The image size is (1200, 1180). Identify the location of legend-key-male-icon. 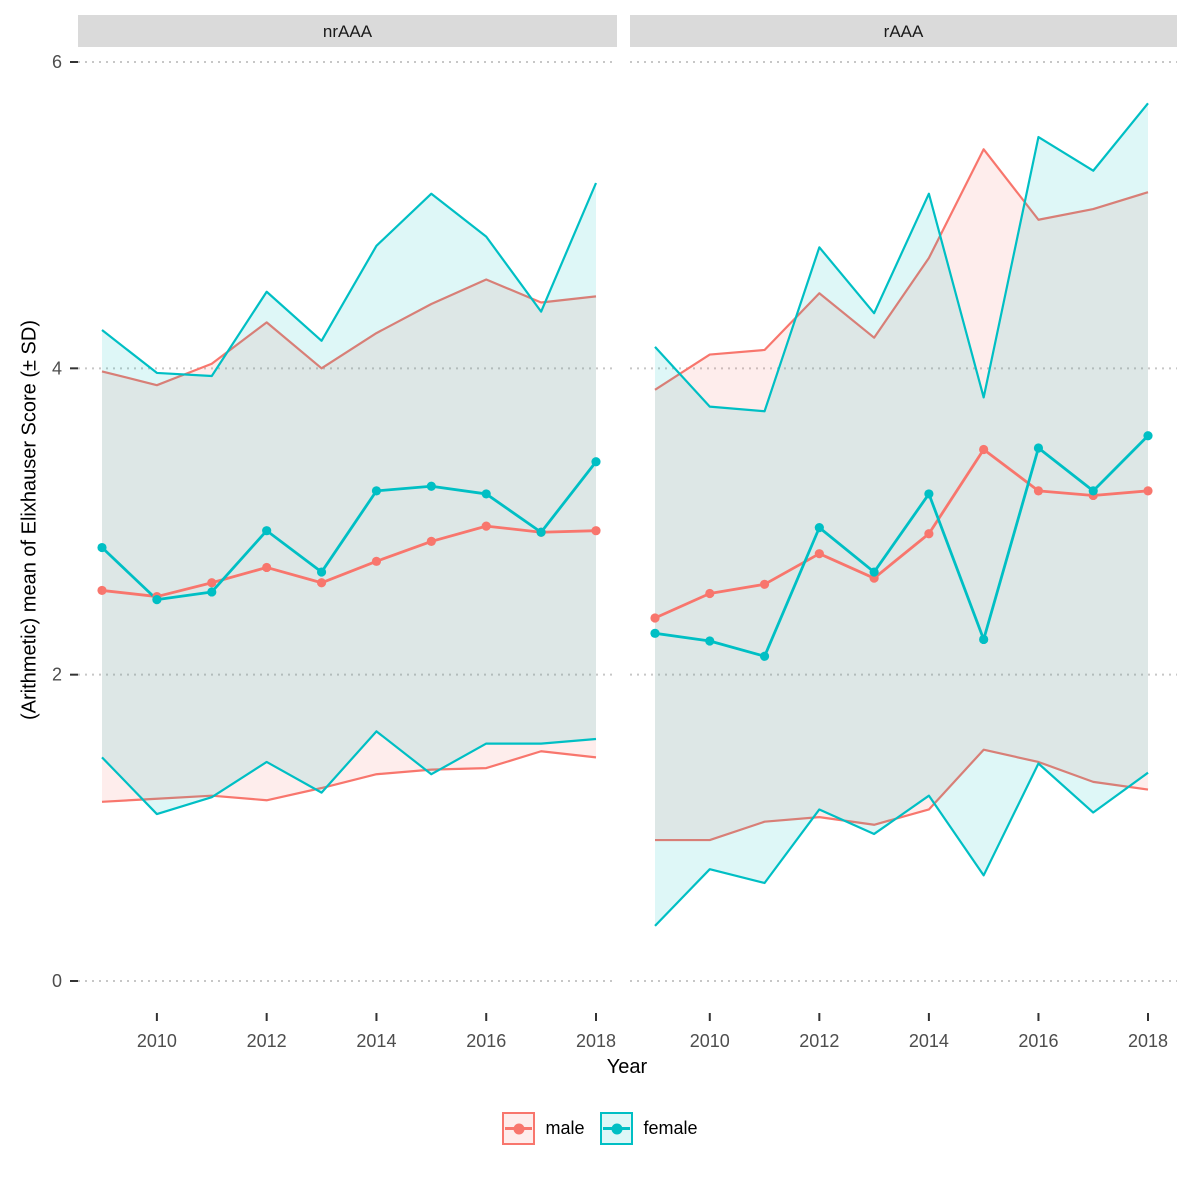
(519, 1128).